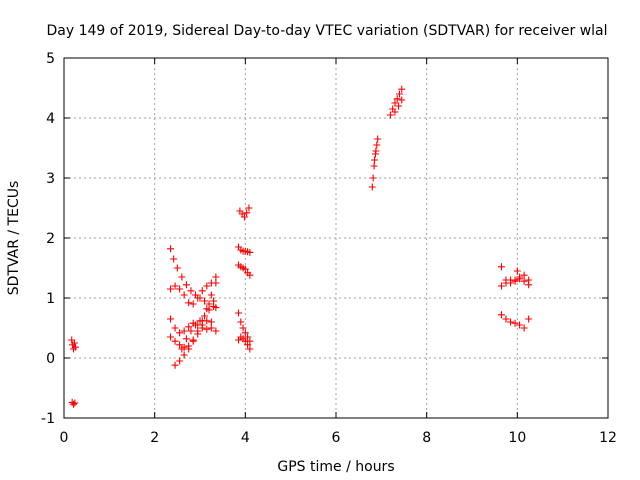 The image size is (640, 480). I want to click on y-tick-label: 0, so click(50, 359).